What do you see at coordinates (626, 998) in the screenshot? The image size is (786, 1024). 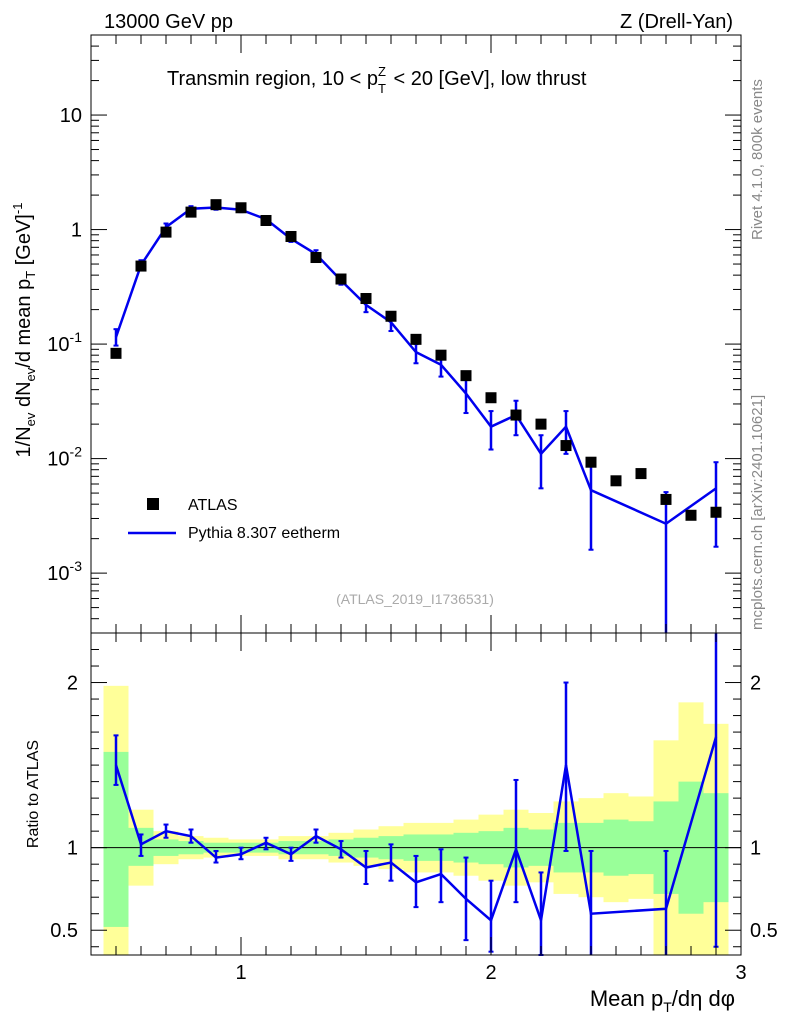 I see `xlabel-p1: Mean p` at bounding box center [626, 998].